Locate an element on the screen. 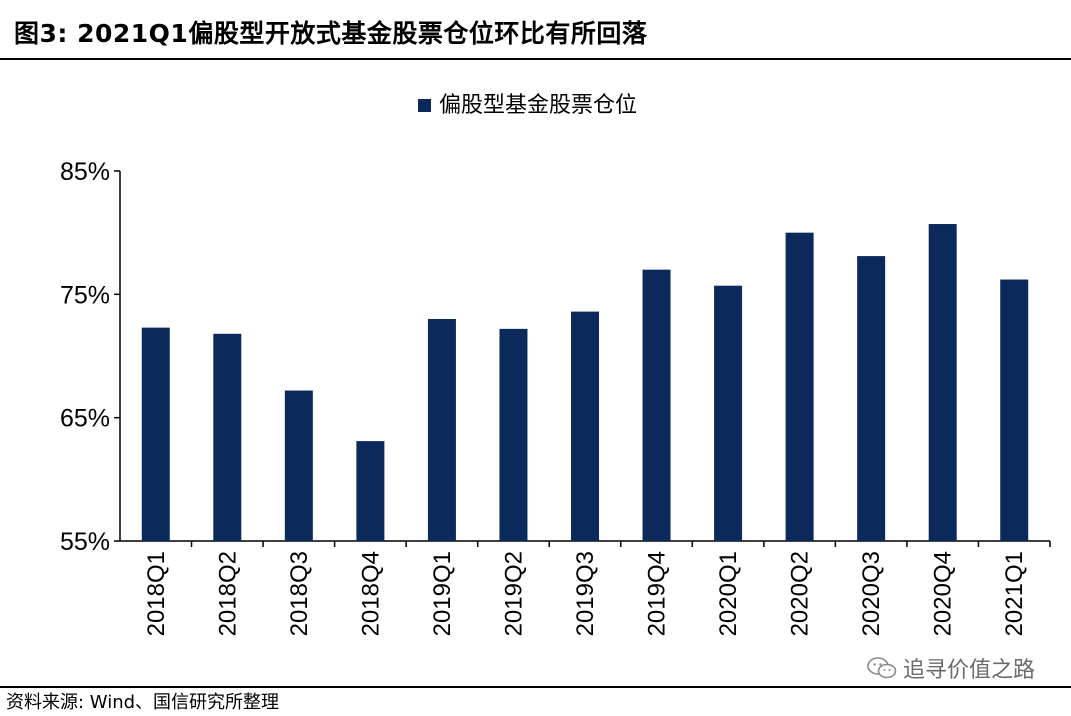 The width and height of the screenshot is (1071, 716). watermark: 追寻价值之路 is located at coordinates (951, 668).